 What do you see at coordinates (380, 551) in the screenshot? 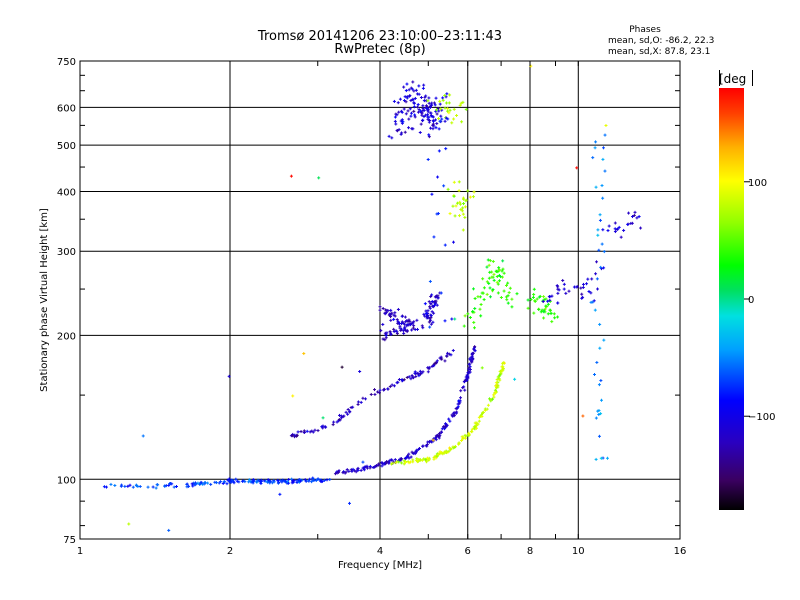
I see `x-tick-label: 4` at bounding box center [380, 551].